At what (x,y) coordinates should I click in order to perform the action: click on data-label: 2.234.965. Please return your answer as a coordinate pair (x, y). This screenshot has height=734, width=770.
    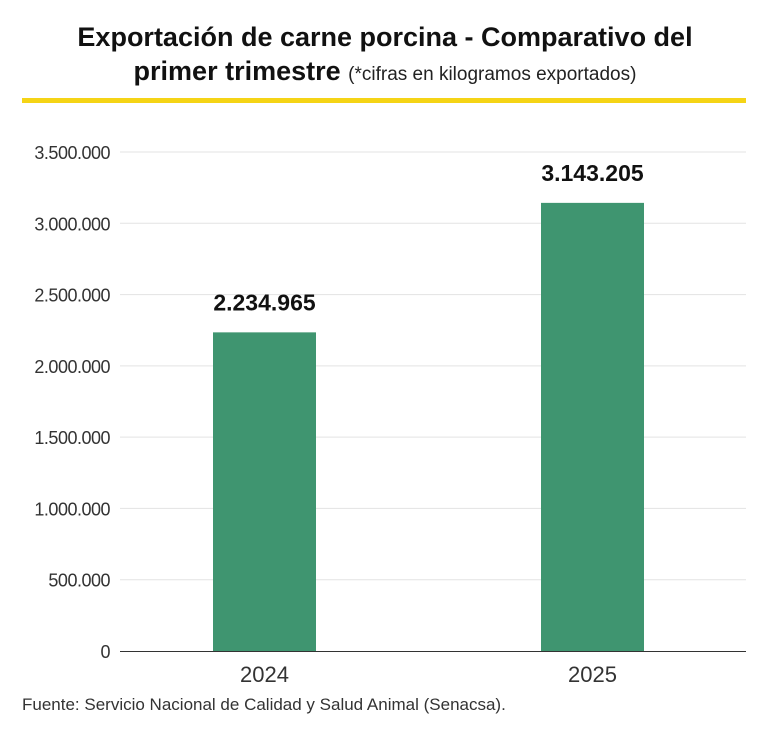
    Looking at the image, I should click on (264, 302).